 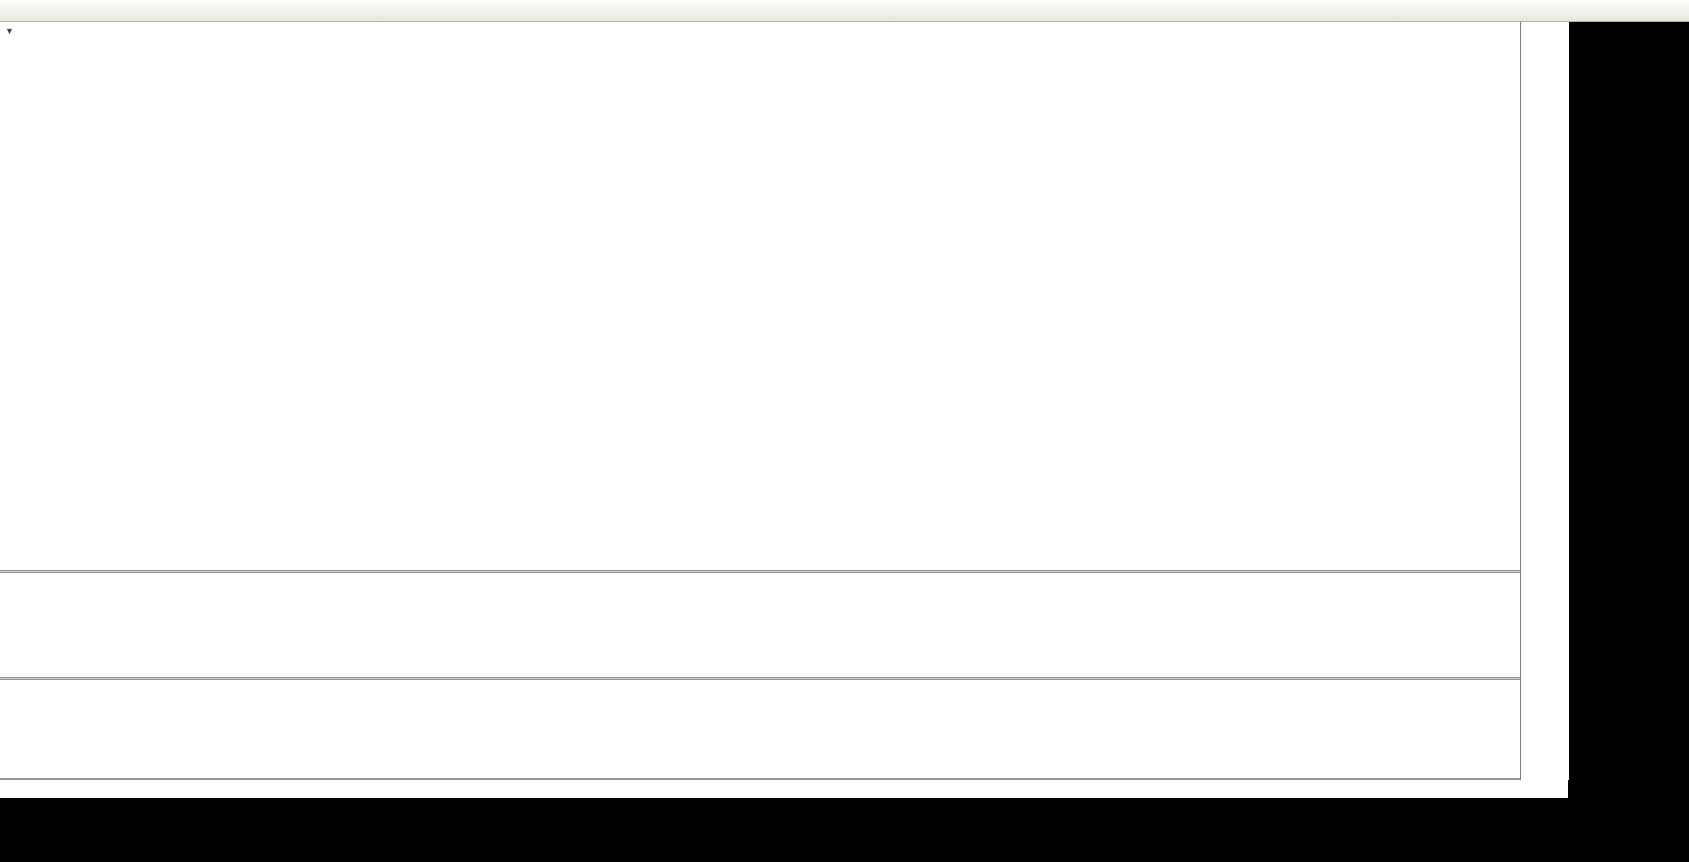 I want to click on rsi-chart, so click(x=760, y=729).